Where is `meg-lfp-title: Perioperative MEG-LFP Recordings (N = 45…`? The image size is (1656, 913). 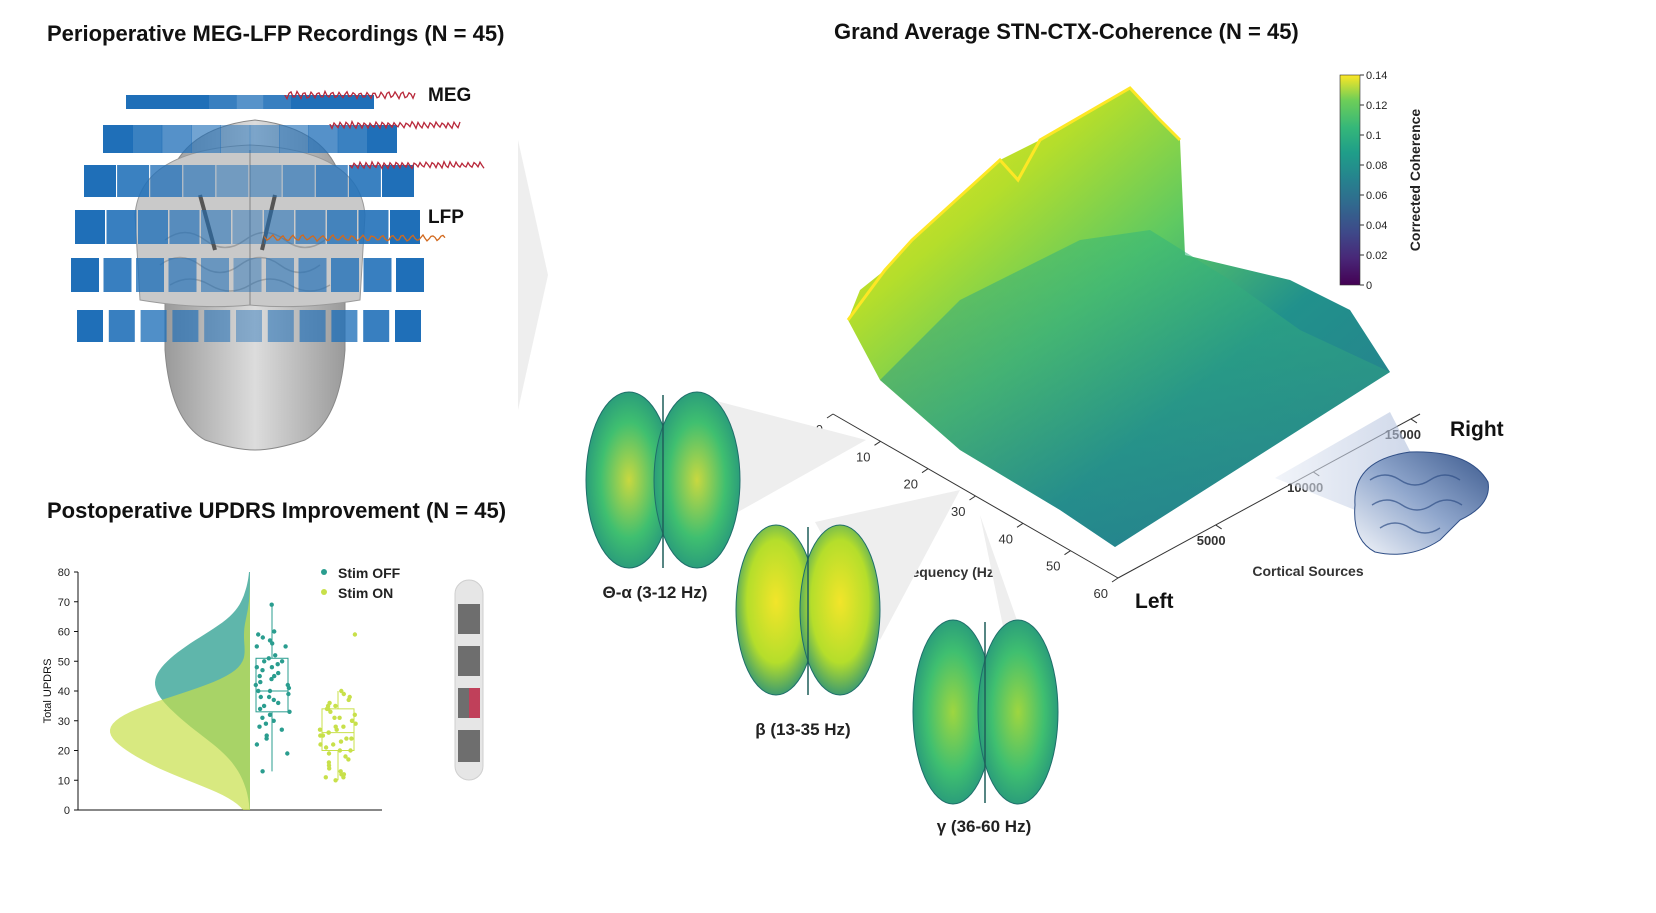 meg-lfp-title: Perioperative MEG-LFP Recordings (N = 45… is located at coordinates (276, 33).